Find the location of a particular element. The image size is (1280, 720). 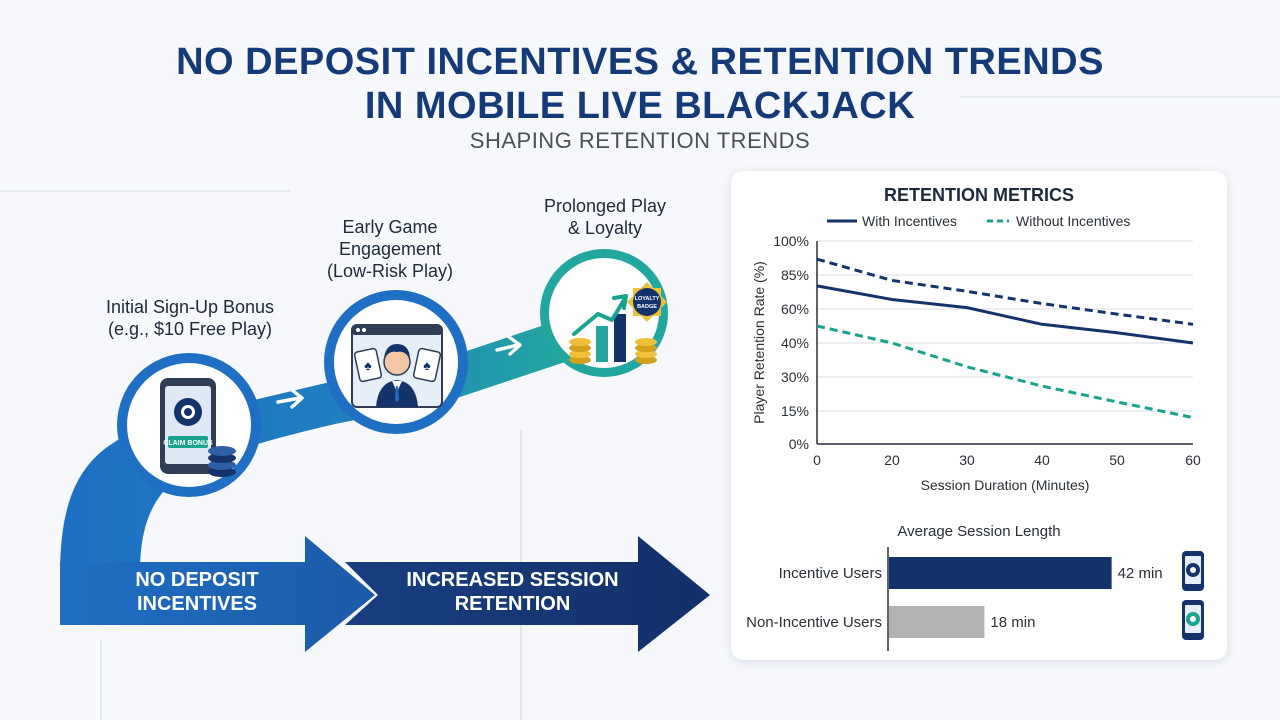

stage3-title-line1: Prolonged Play is located at coordinates (605, 206).